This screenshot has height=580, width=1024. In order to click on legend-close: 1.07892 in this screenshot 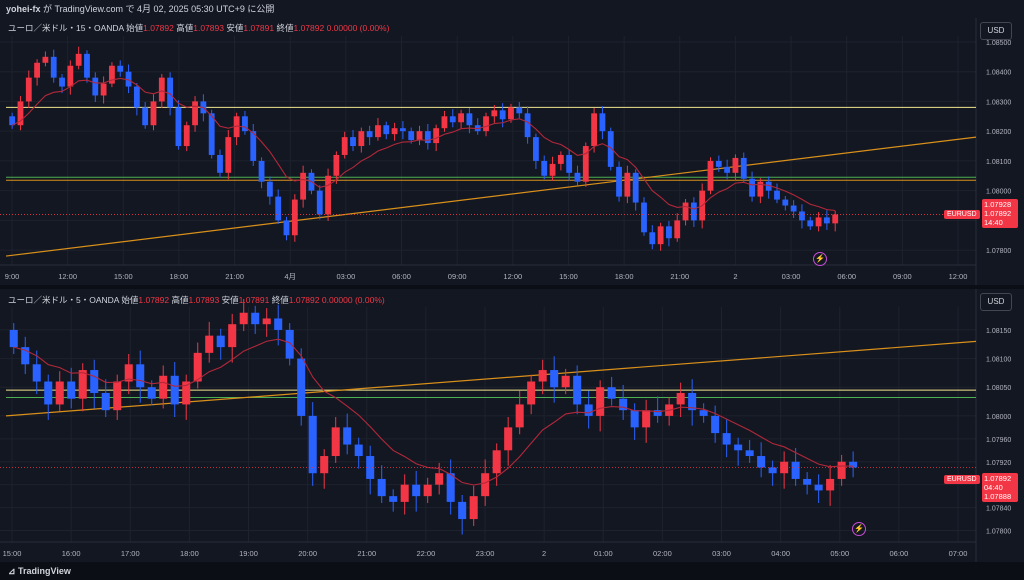, I will do `click(309, 28)`.